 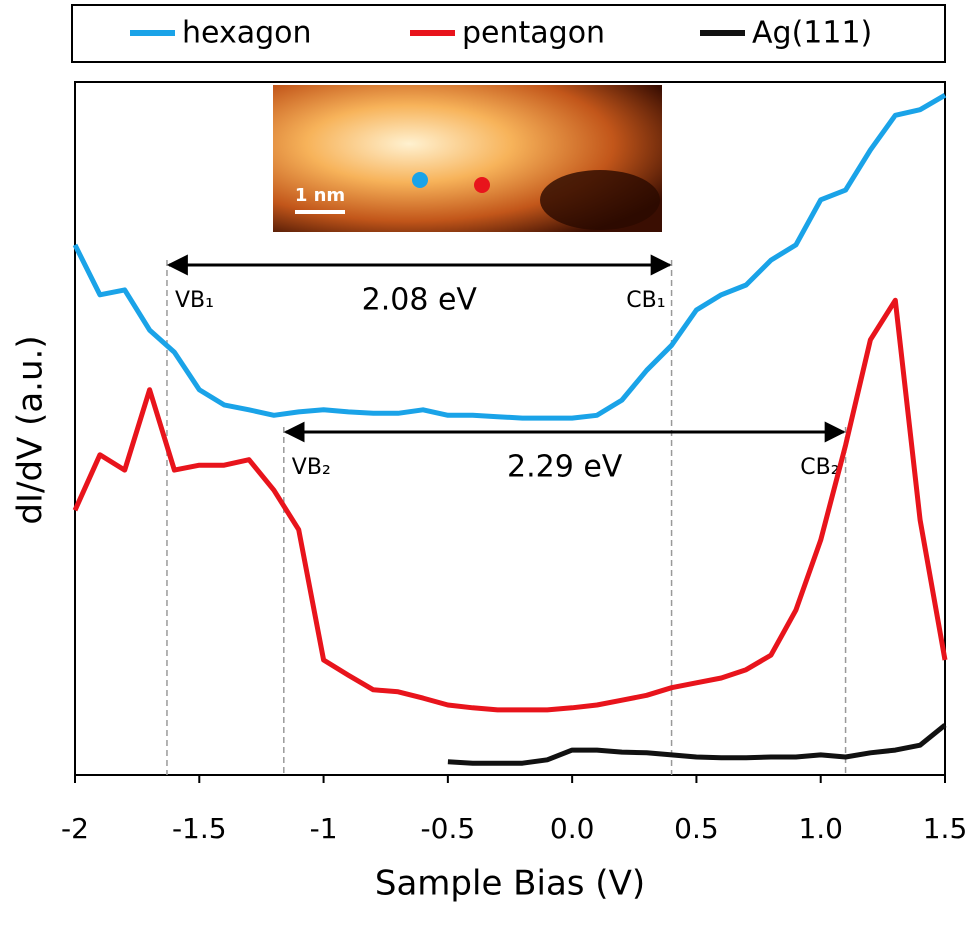 I want to click on band-label: VB₁, so click(x=194, y=300).